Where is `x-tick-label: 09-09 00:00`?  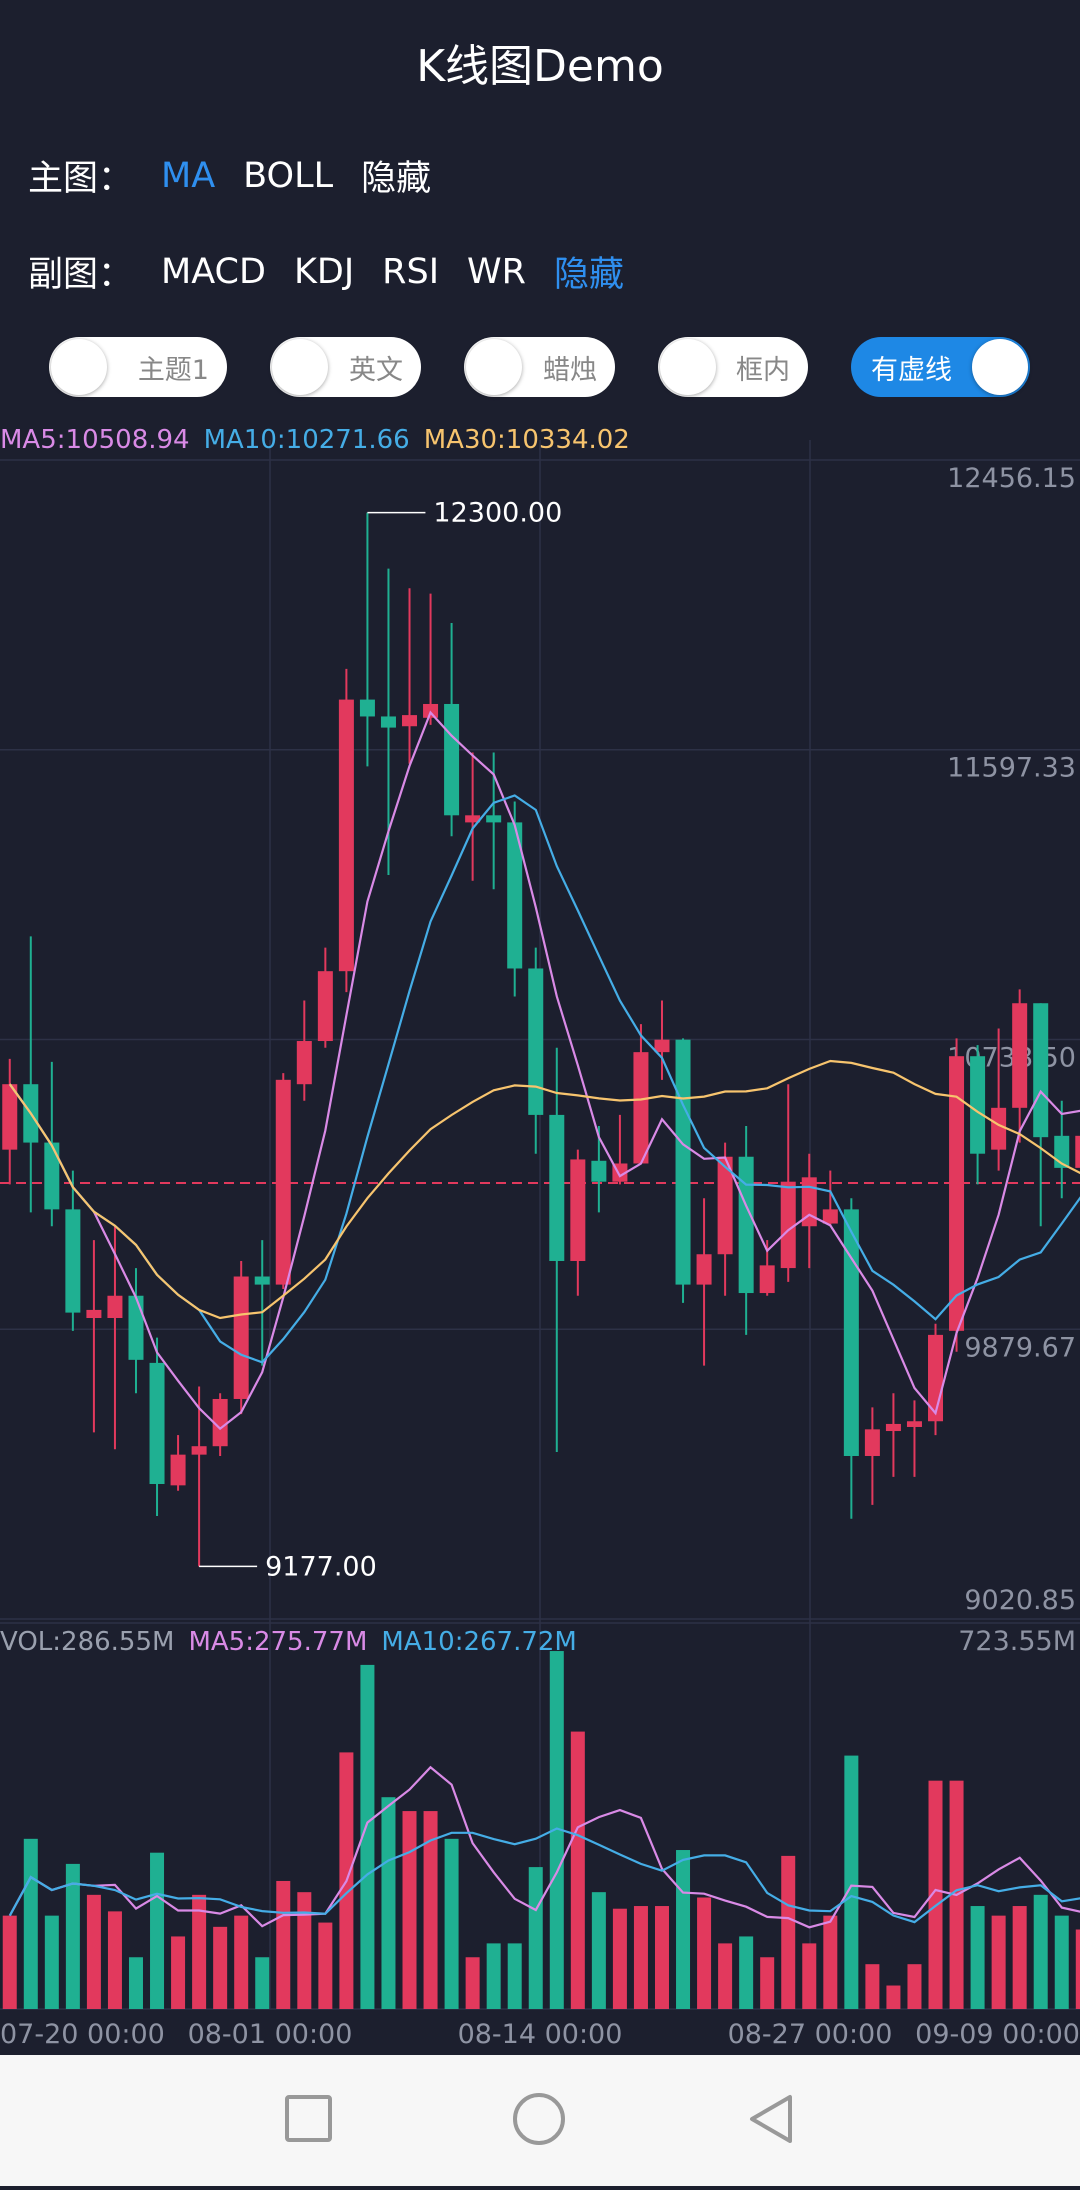 x-tick-label: 09-09 00:00 is located at coordinates (997, 2034).